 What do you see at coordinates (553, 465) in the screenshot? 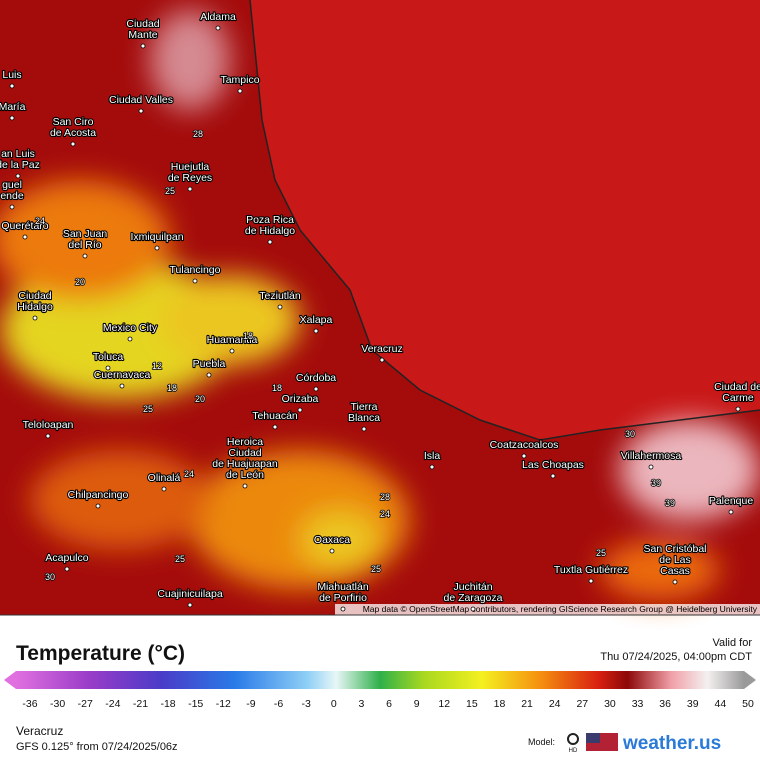
I see `city-label: Las Choapas` at bounding box center [553, 465].